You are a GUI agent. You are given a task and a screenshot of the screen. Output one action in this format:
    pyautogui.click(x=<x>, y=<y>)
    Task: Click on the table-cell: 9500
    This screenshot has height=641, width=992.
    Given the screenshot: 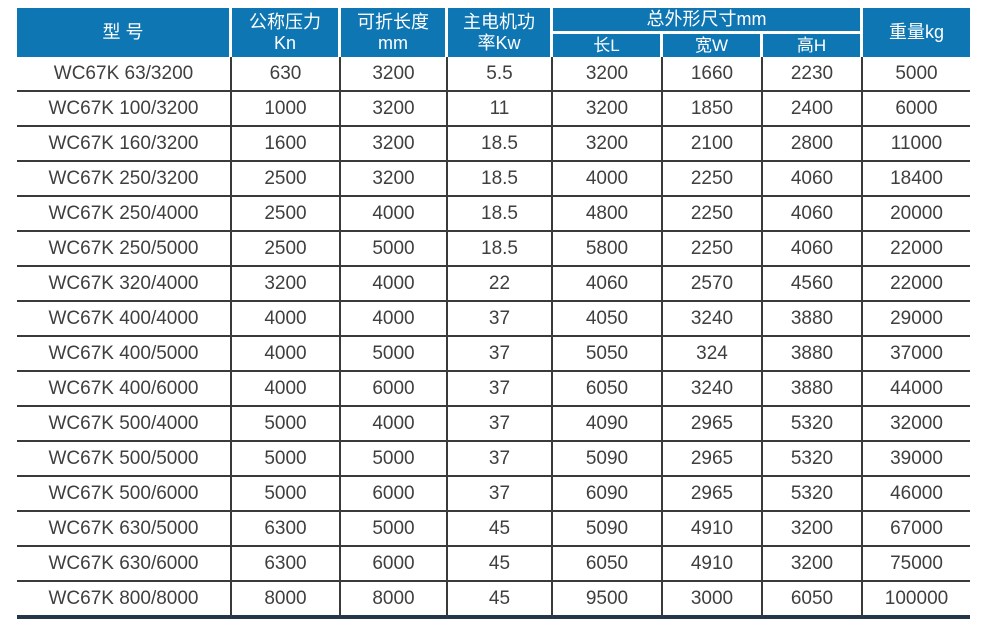 What is the action you would take?
    pyautogui.click(x=608, y=600)
    